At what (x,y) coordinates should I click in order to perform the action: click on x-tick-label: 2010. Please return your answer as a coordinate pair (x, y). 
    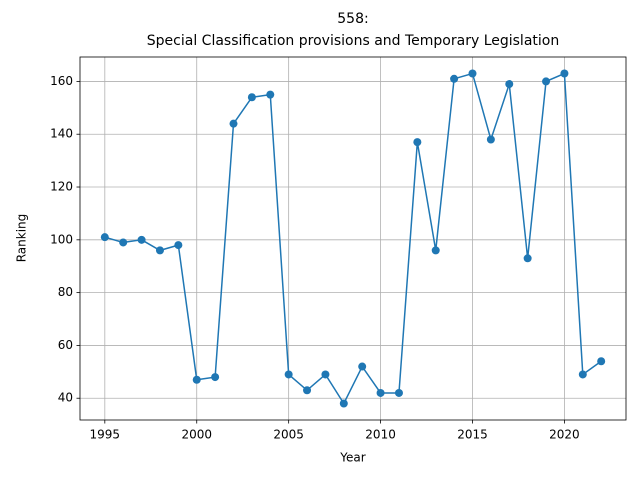
    Looking at the image, I should click on (380, 435).